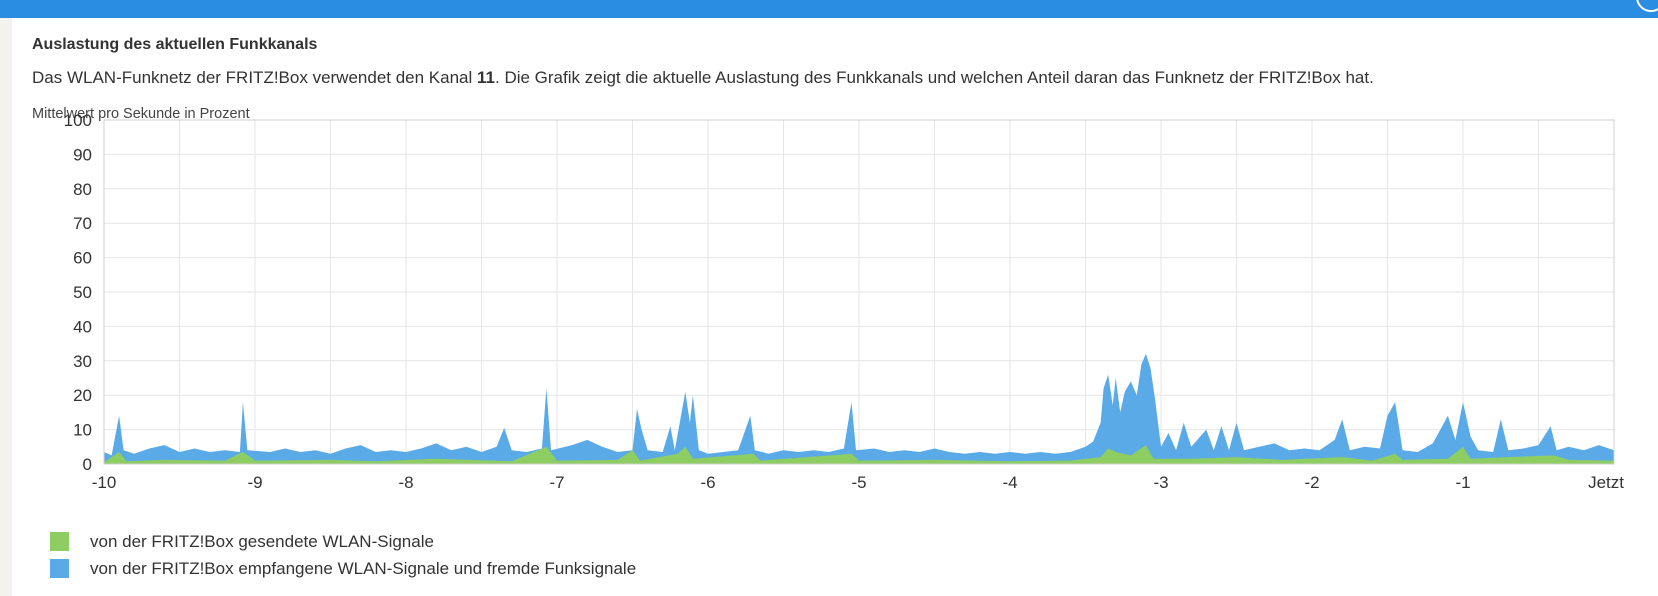 This screenshot has height=596, width=1658. Describe the element at coordinates (556, 482) in the screenshot. I see `x-tick-label: -7` at that location.